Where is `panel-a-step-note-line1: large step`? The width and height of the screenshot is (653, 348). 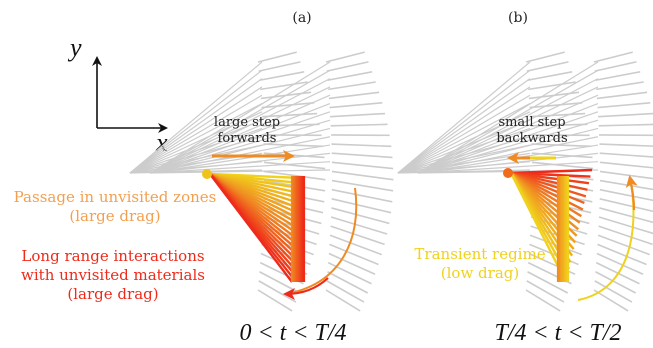
panel-a-step-note-line1: large step is located at coordinates (247, 122).